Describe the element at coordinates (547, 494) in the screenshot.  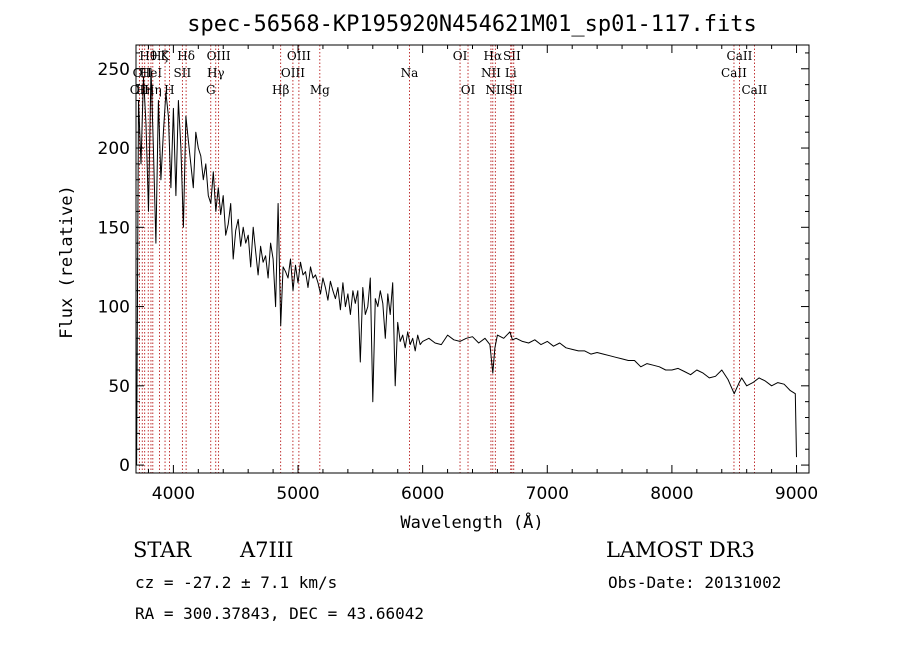
I see `x-tick-label: 7000` at that location.